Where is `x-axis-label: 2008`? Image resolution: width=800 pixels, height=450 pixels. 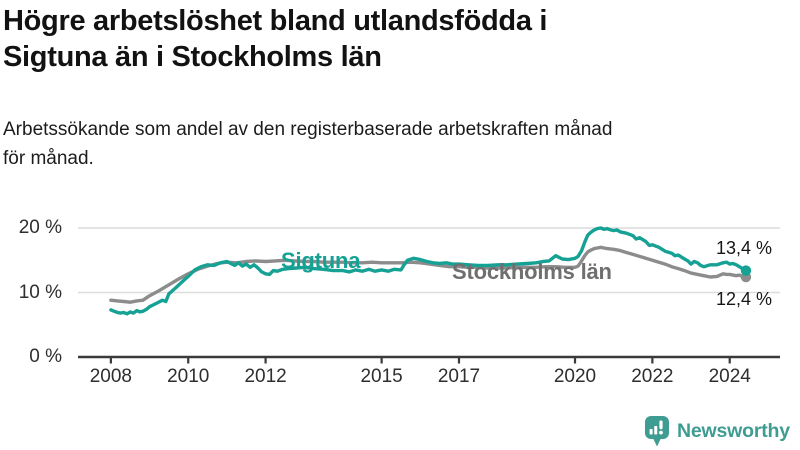 x-axis-label: 2008 is located at coordinates (111, 376).